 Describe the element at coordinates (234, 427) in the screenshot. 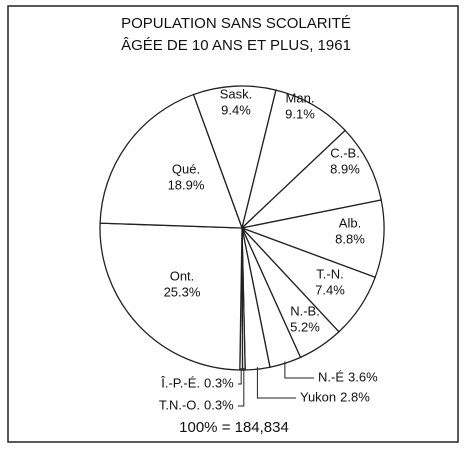

I see `total-note: 100% = 184,834` at that location.